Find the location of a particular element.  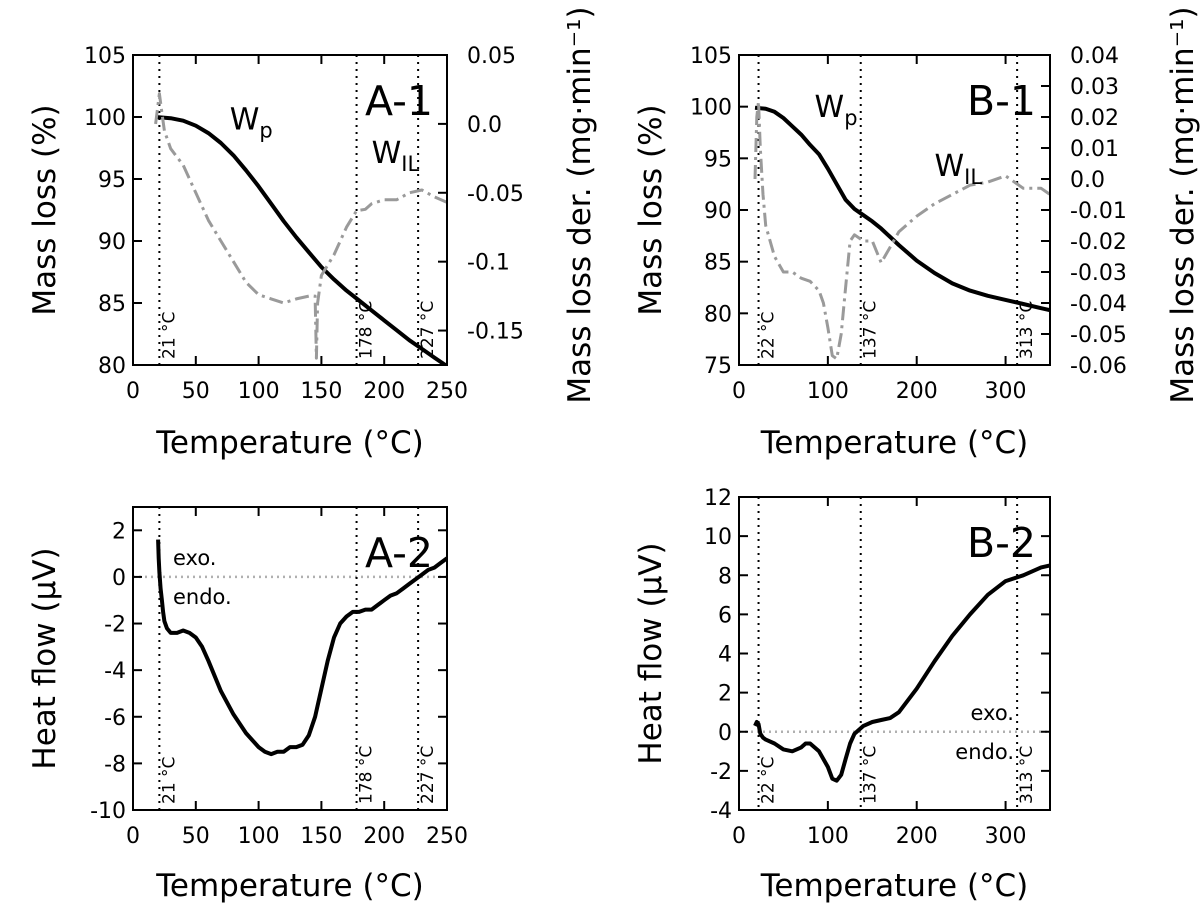

reference-line-label: 313 °C is located at coordinates (1027, 775).